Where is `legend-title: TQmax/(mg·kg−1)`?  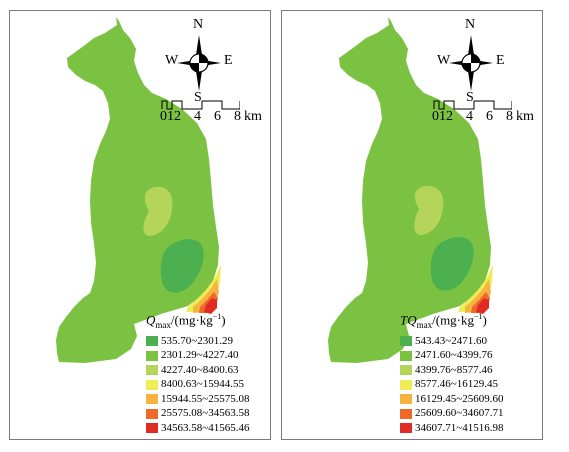
legend-title: TQmax/(mg·kg−1) is located at coordinates (451, 321).